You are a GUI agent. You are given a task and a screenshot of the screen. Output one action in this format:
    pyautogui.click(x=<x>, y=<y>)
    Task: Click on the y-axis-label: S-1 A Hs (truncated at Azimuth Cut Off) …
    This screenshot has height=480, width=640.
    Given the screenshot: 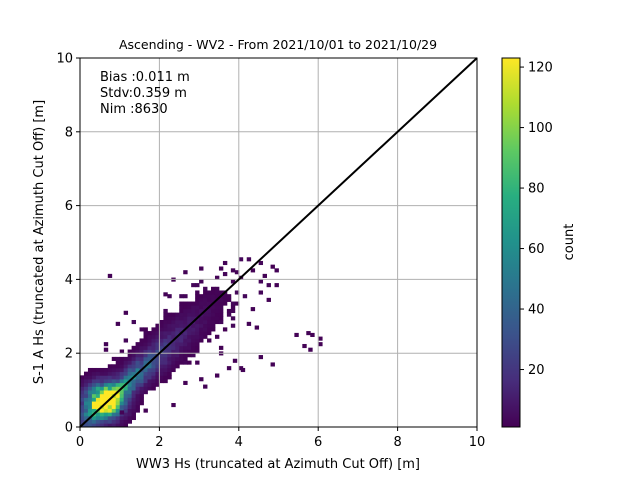 What is the action you would take?
    pyautogui.click(x=39, y=242)
    